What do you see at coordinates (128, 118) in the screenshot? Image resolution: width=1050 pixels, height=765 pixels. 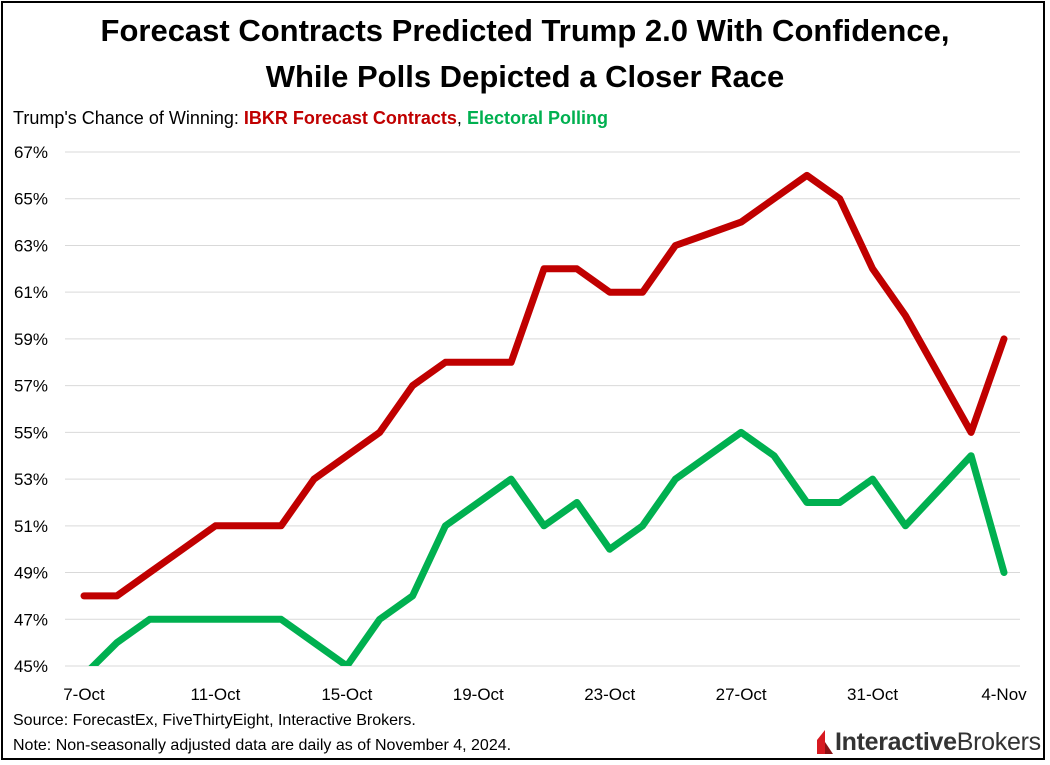 I see `subtitle-prefix: Trump's Chance of Winning:` at bounding box center [128, 118].